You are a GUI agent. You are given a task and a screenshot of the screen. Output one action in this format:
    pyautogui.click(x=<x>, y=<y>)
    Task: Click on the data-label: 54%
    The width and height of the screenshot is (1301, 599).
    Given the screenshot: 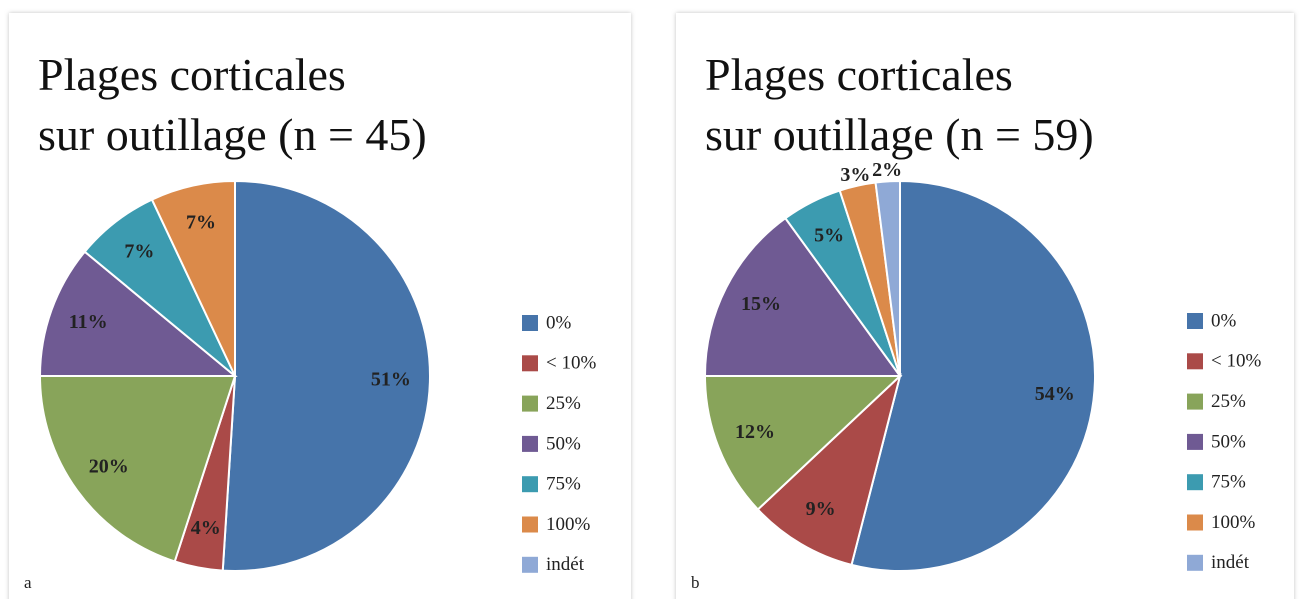 What is the action you would take?
    pyautogui.click(x=1055, y=394)
    